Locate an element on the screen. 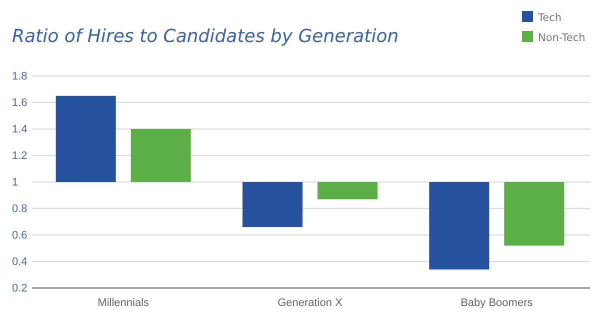  y-tick-label: 0.8 is located at coordinates (20, 209).